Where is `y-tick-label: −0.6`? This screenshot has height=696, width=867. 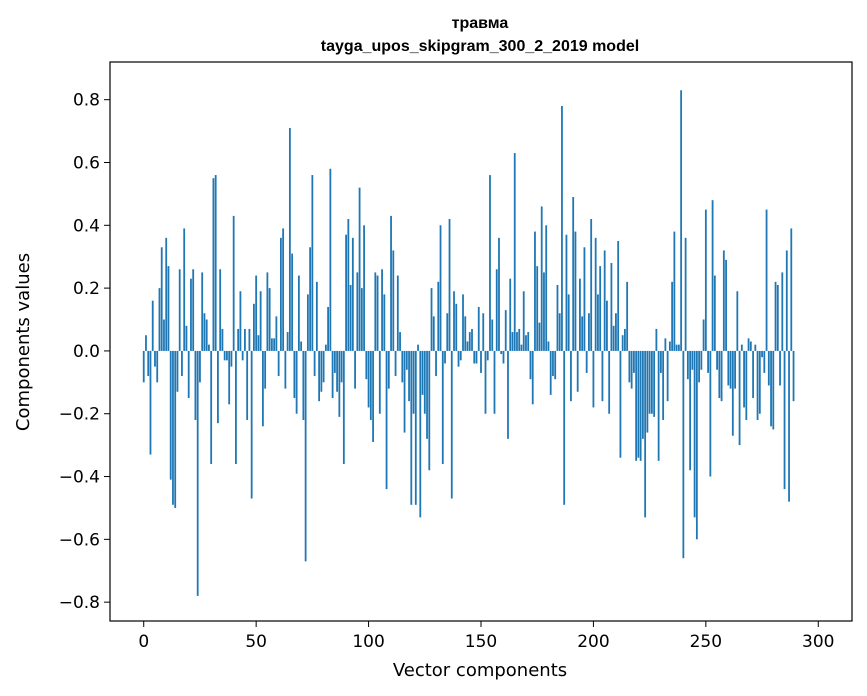 y-tick-label: −0.6 is located at coordinates (79, 540).